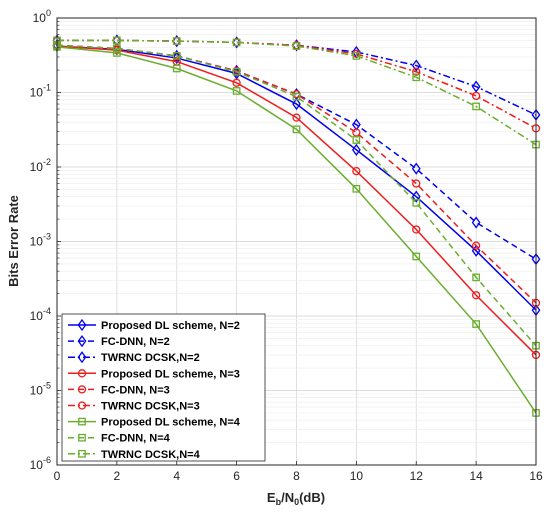 Image resolution: width=550 pixels, height=521 pixels. I want to click on legend-item: TWRNC DCSK,N=4, so click(134, 455).